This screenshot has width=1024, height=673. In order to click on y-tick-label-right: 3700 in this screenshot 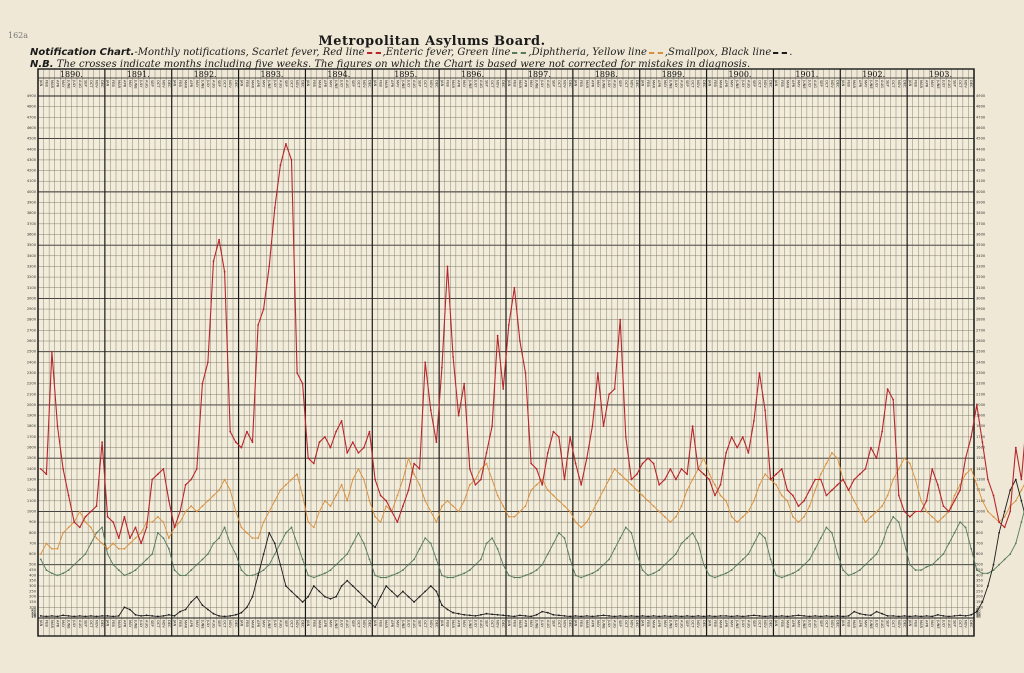, I will do `click(981, 224)`.